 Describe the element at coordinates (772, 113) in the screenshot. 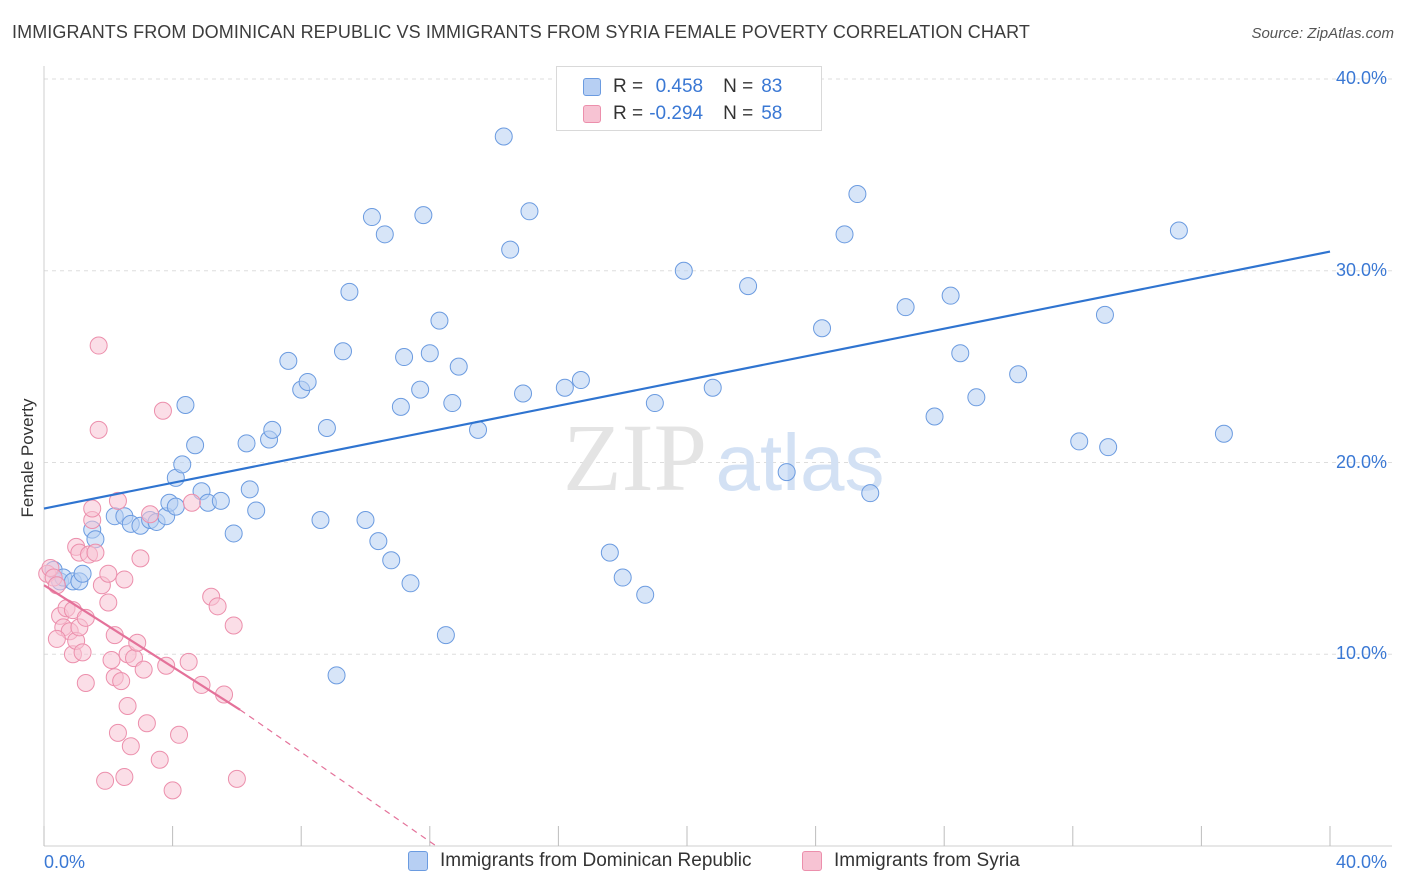

I see `legend-n-value: 58` at that location.